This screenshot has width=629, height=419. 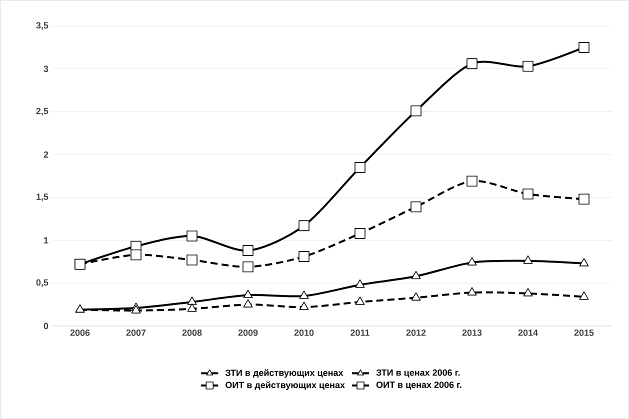 I want to click on y-tick-label: 0, so click(x=46, y=326).